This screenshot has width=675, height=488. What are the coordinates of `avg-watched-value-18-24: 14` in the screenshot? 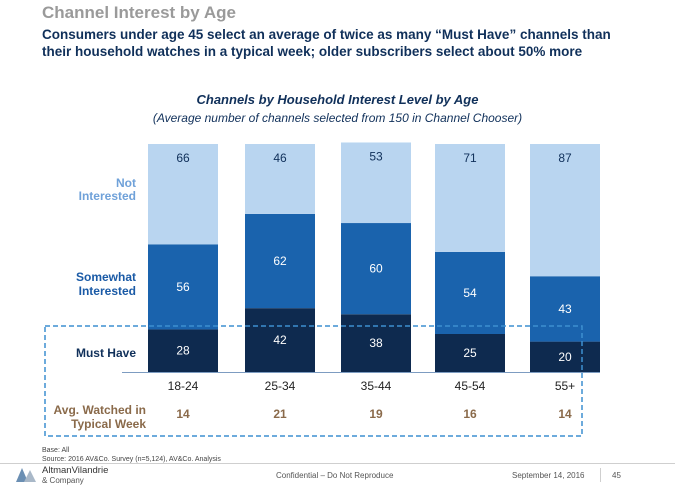 It's located at (183, 414).